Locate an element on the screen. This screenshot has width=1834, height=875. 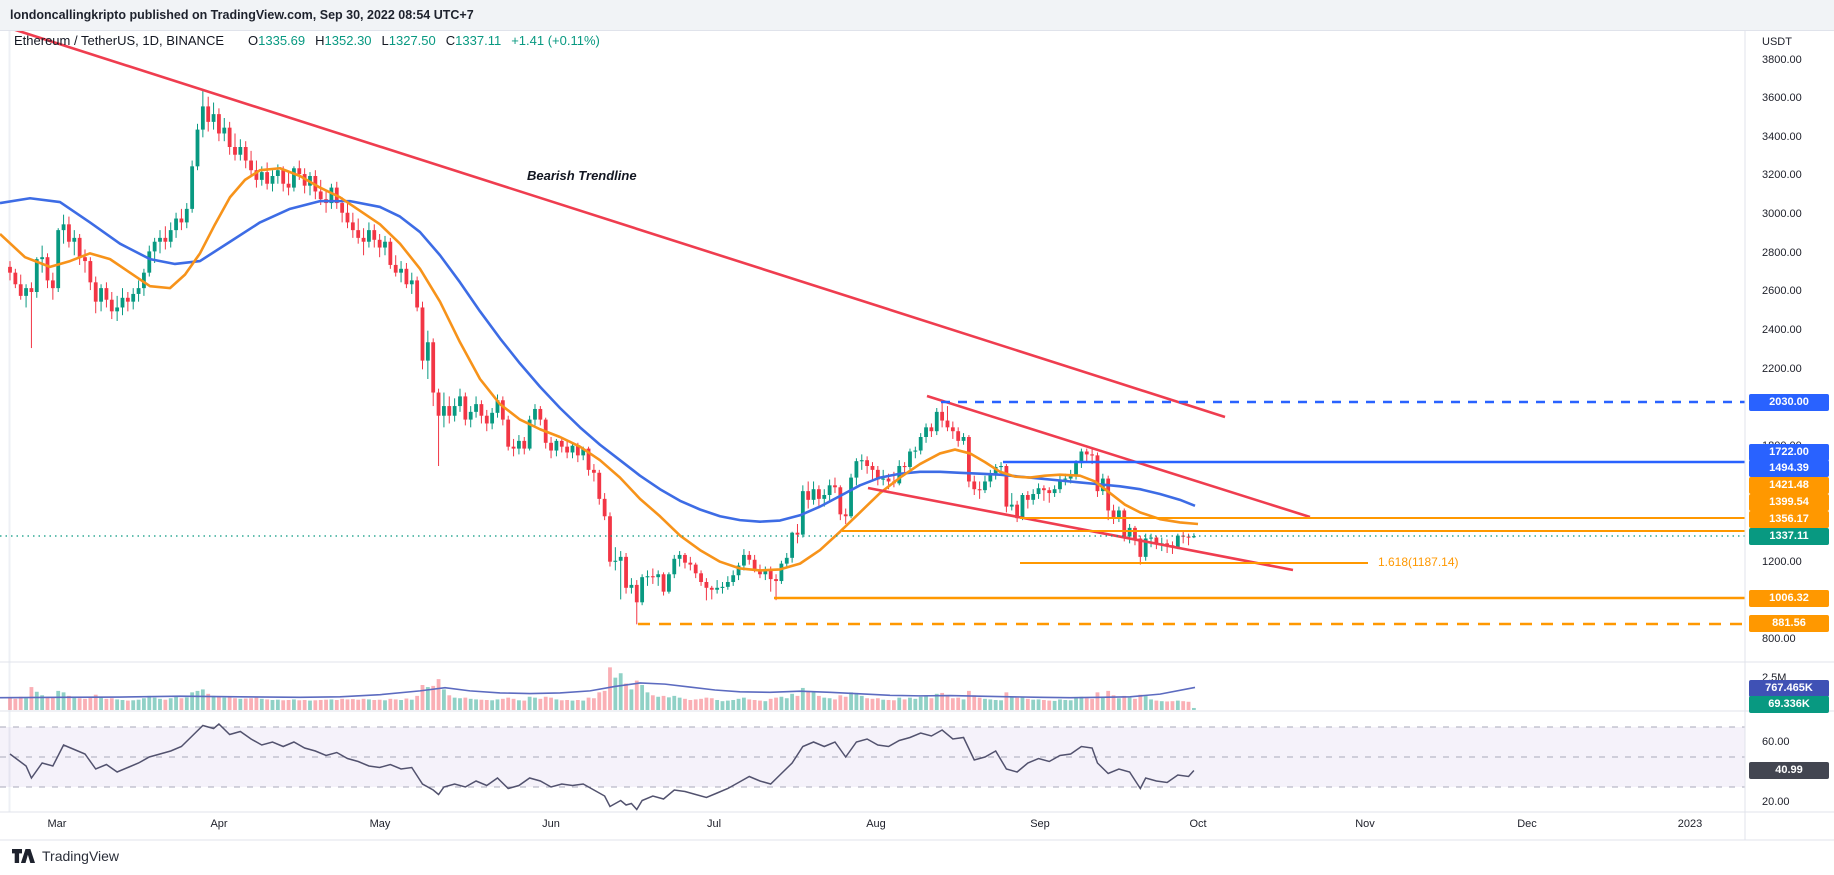
price-badge: 881.56 is located at coordinates (1789, 623).